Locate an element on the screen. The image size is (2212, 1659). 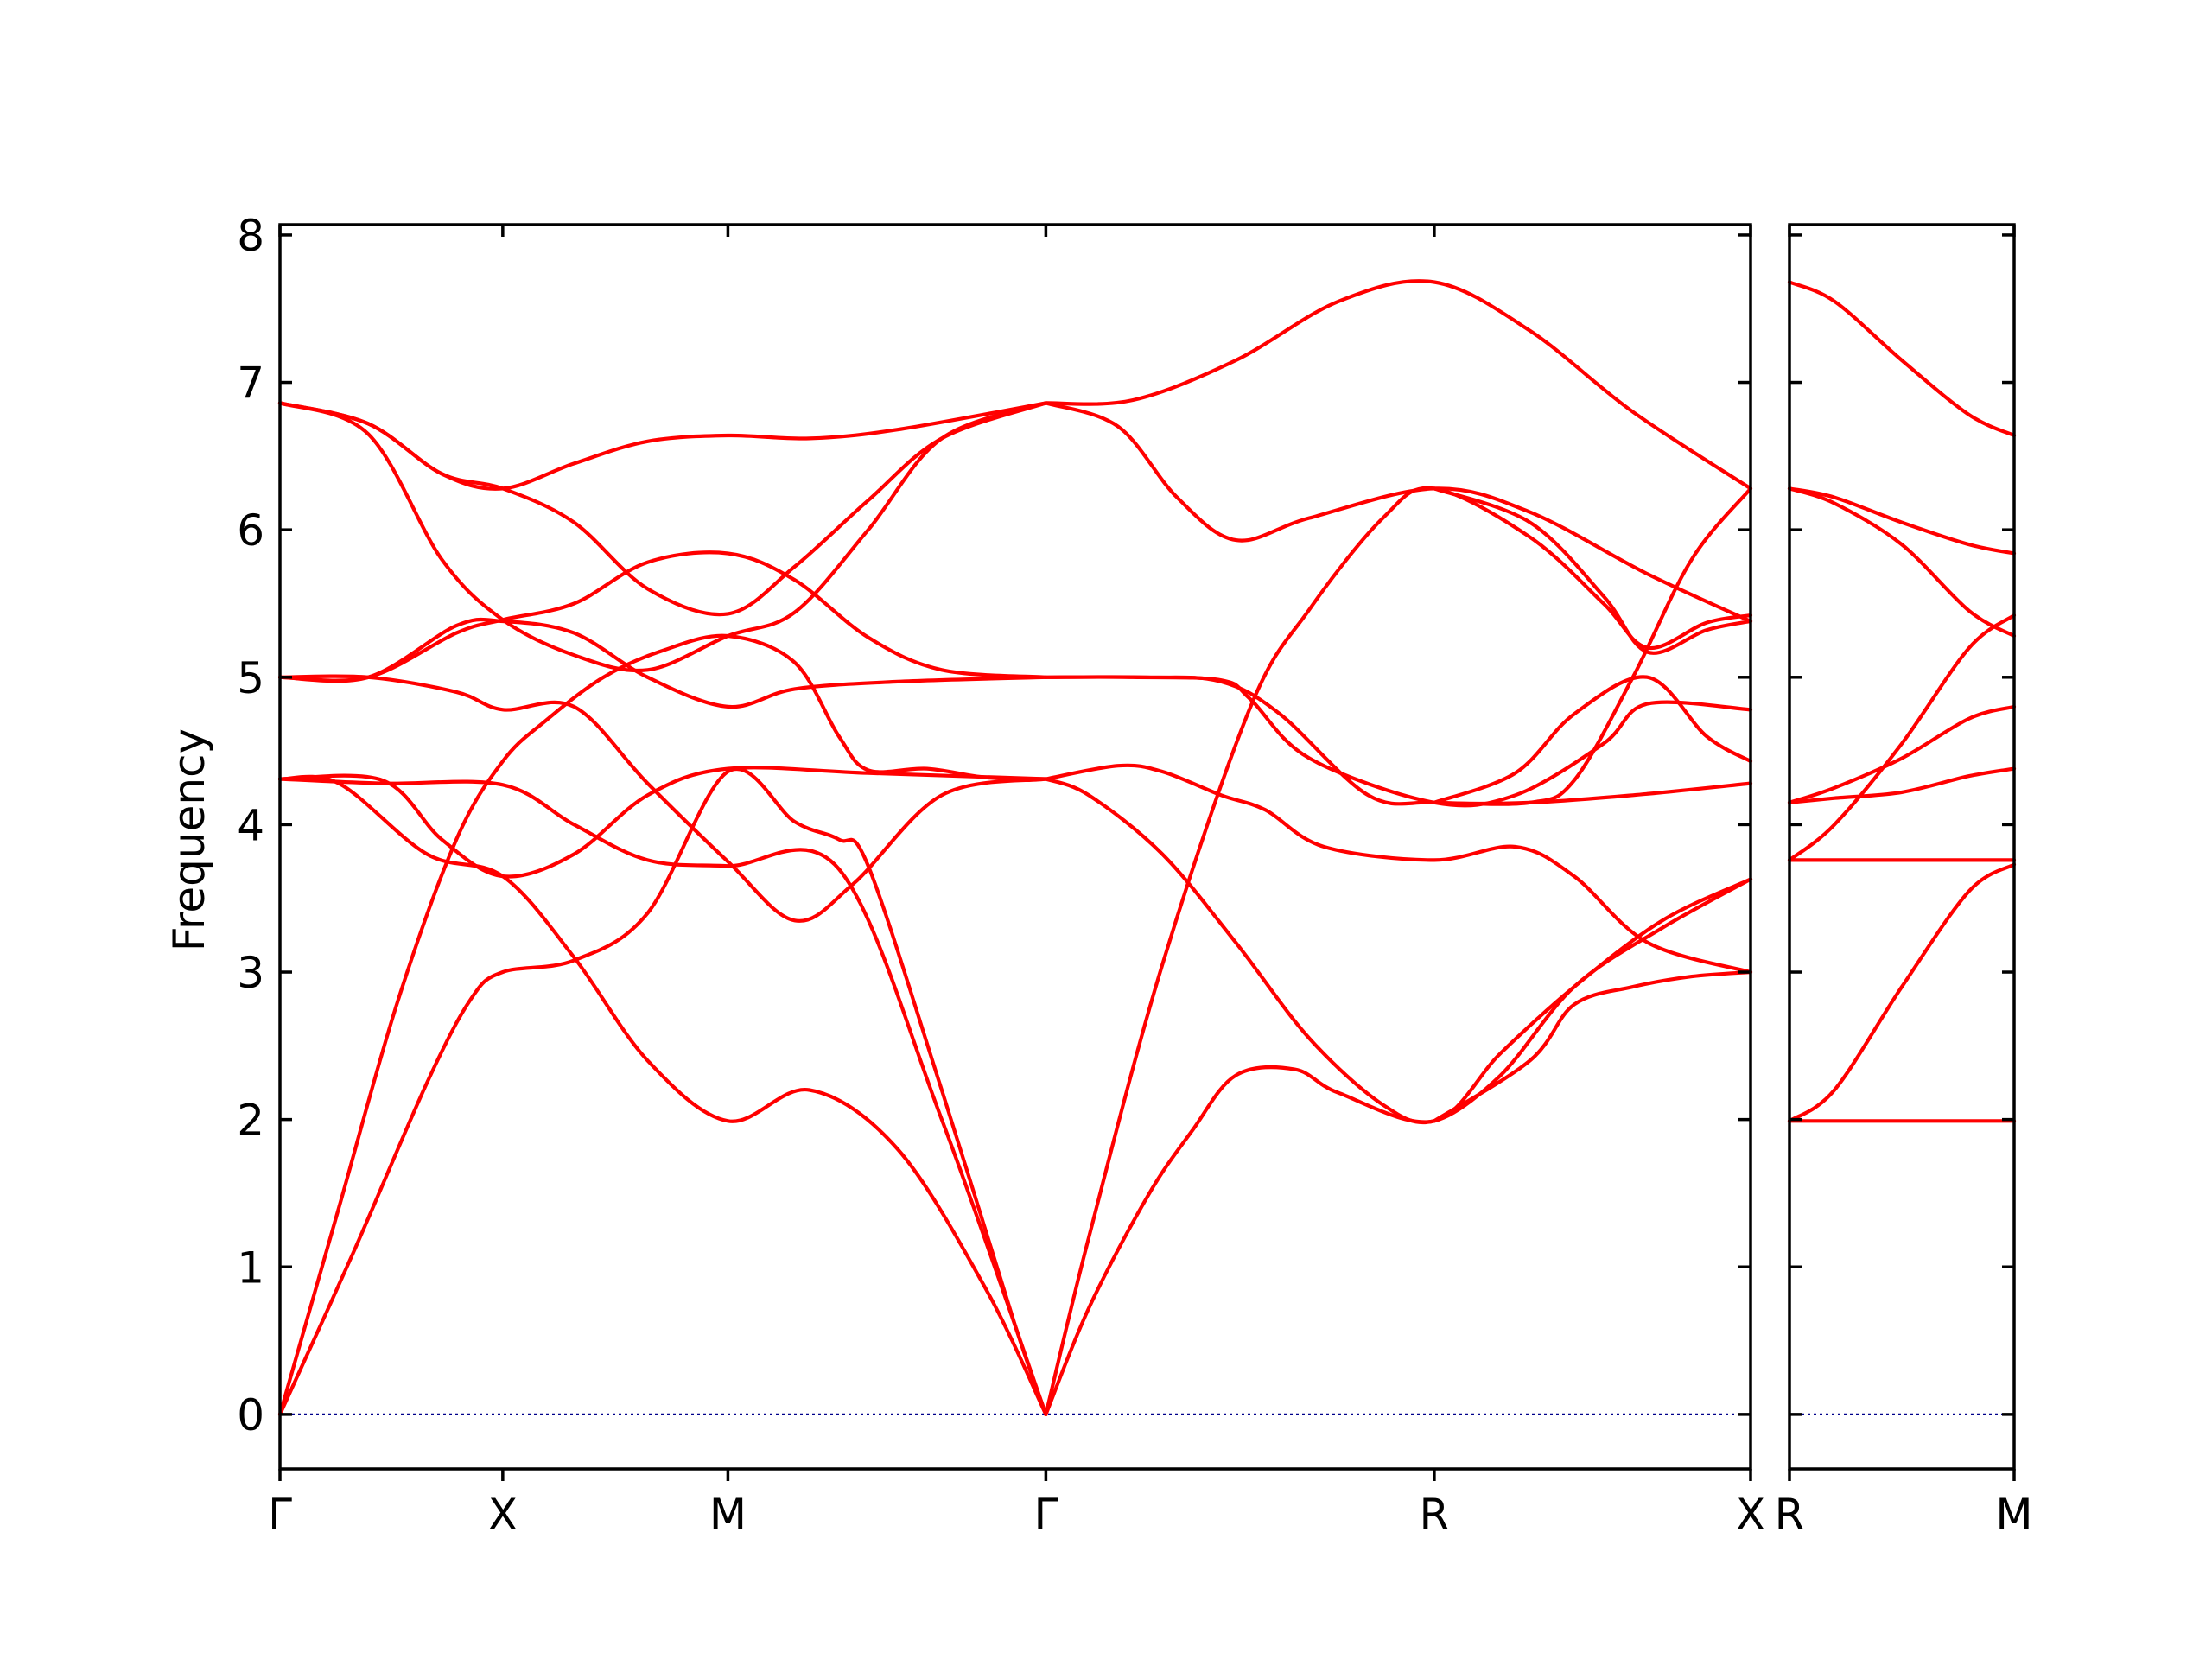
y-tick-label: 1 is located at coordinates (250, 1268).